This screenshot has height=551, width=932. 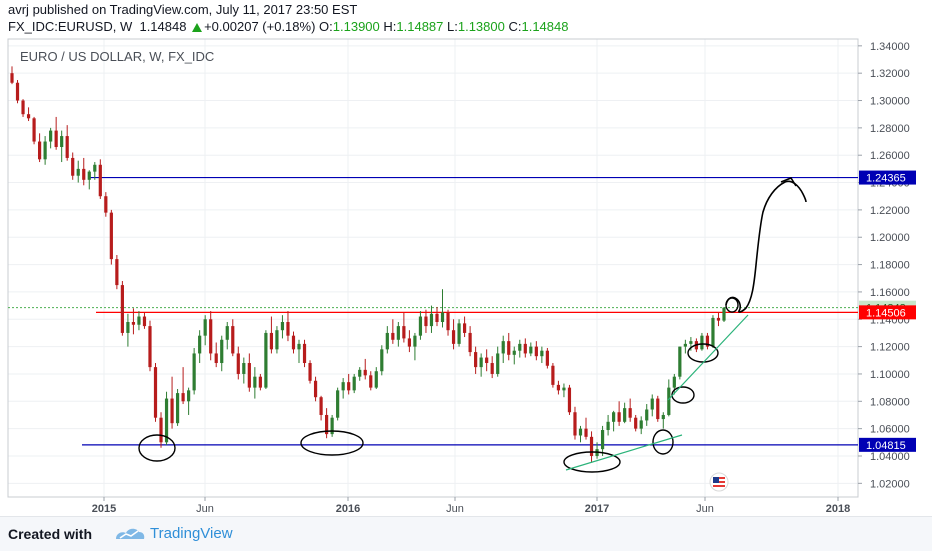 I want to click on price-label-text: 1.14506, so click(x=886, y=313).